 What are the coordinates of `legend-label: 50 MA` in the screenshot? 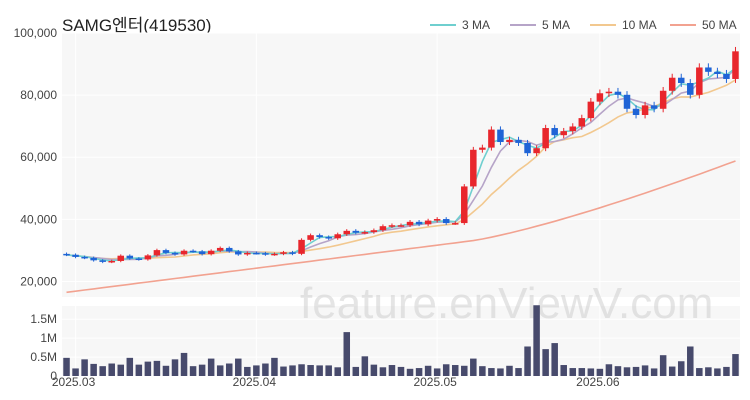 It's located at (719, 25).